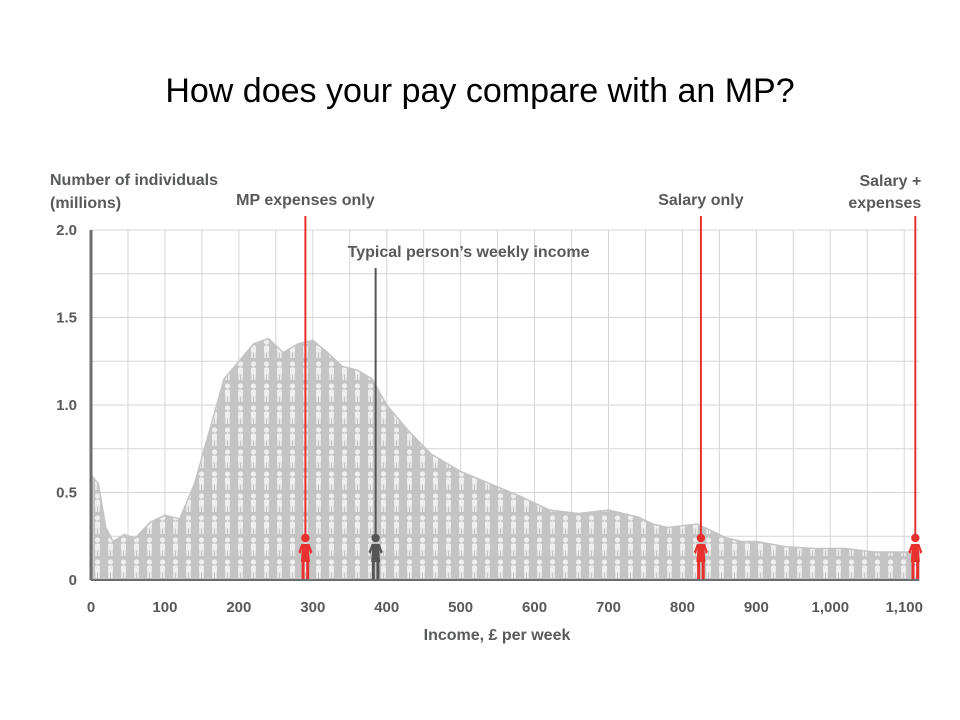  What do you see at coordinates (497, 635) in the screenshot?
I see `x-axis-label: Income, £ per week` at bounding box center [497, 635].